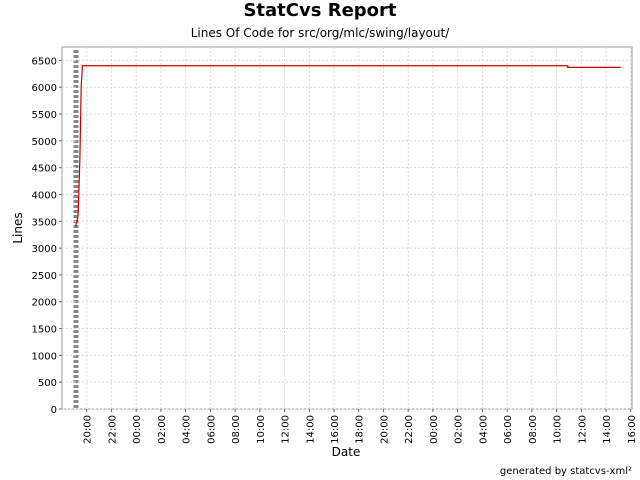  Describe the element at coordinates (44, 303) in the screenshot. I see `y-tick-label: 2000` at that location.